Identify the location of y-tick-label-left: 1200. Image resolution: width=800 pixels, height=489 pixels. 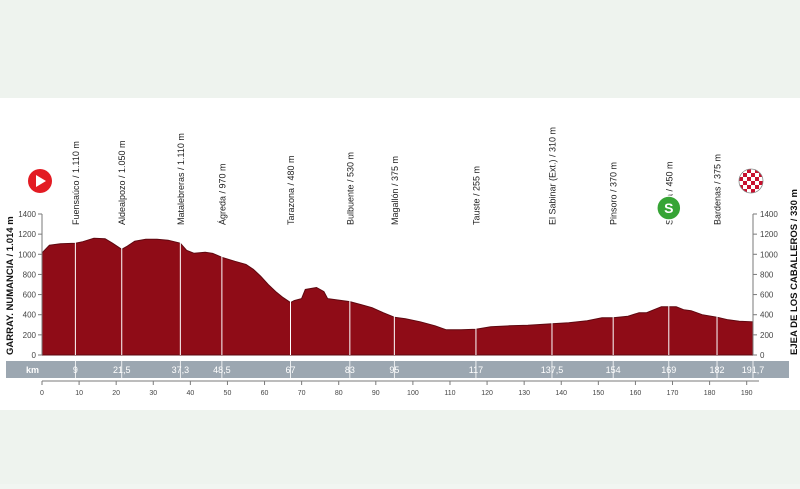
(27, 234).